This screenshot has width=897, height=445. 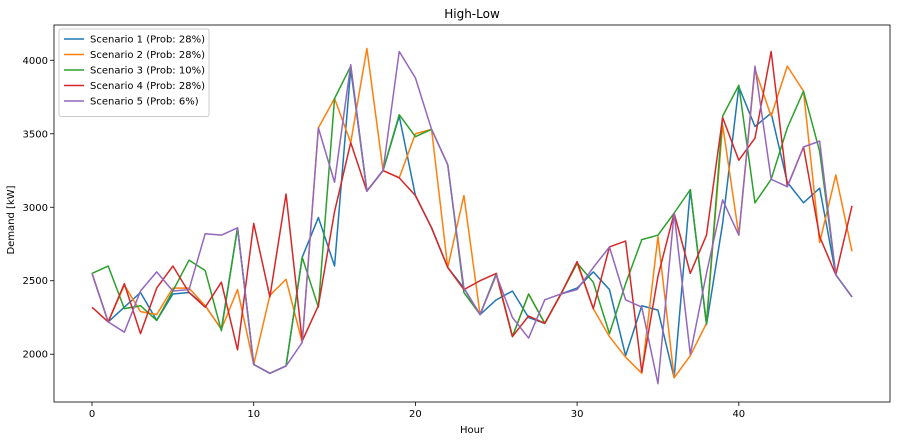 I want to click on legend-label: Scenario 3 (Prob: 10%), so click(x=147, y=71).